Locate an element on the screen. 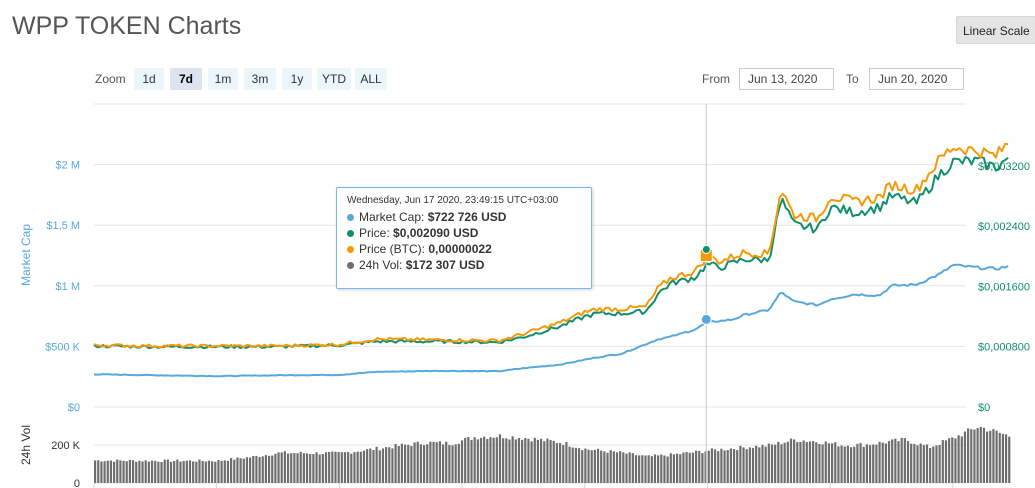  zoom-button-all: ALL is located at coordinates (371, 79).